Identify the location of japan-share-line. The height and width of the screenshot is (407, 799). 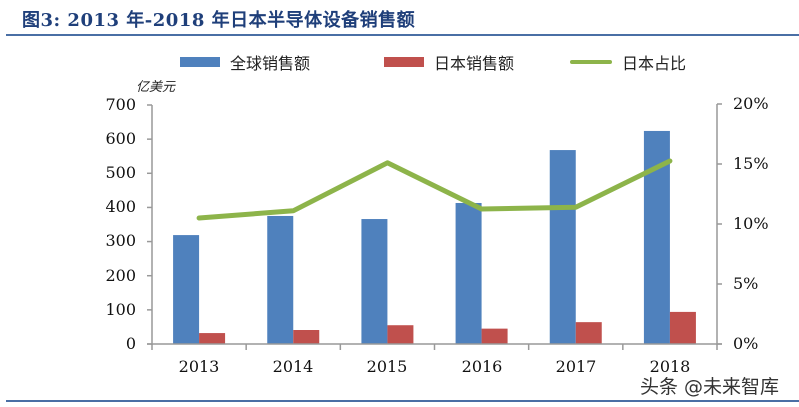
(434, 189).